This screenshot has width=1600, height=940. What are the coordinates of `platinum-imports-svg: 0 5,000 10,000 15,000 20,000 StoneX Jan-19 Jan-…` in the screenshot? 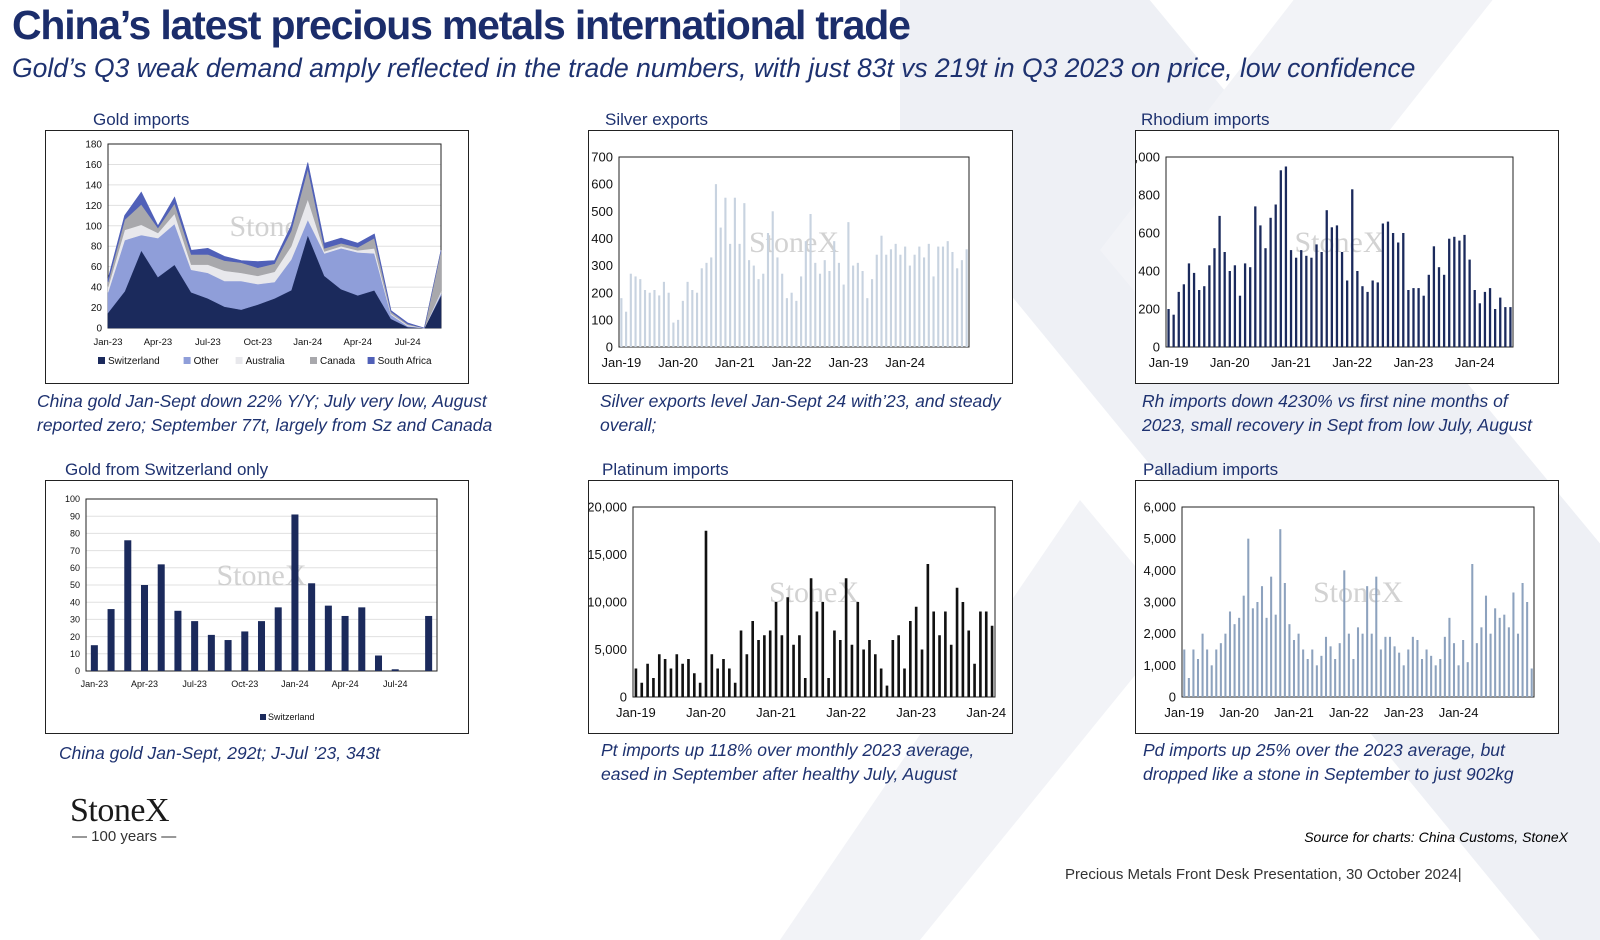 It's located at (797, 610).